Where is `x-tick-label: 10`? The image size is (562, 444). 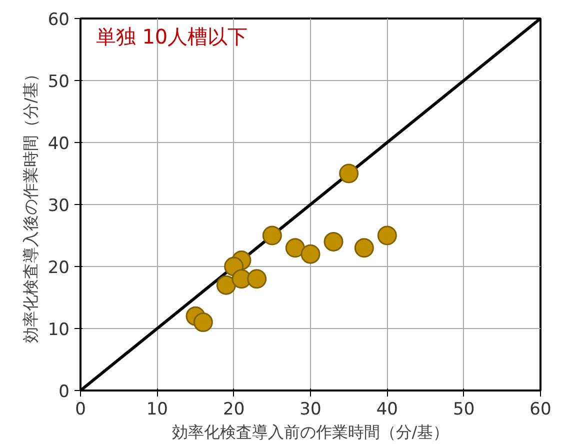 x-tick-label: 10 is located at coordinates (157, 410).